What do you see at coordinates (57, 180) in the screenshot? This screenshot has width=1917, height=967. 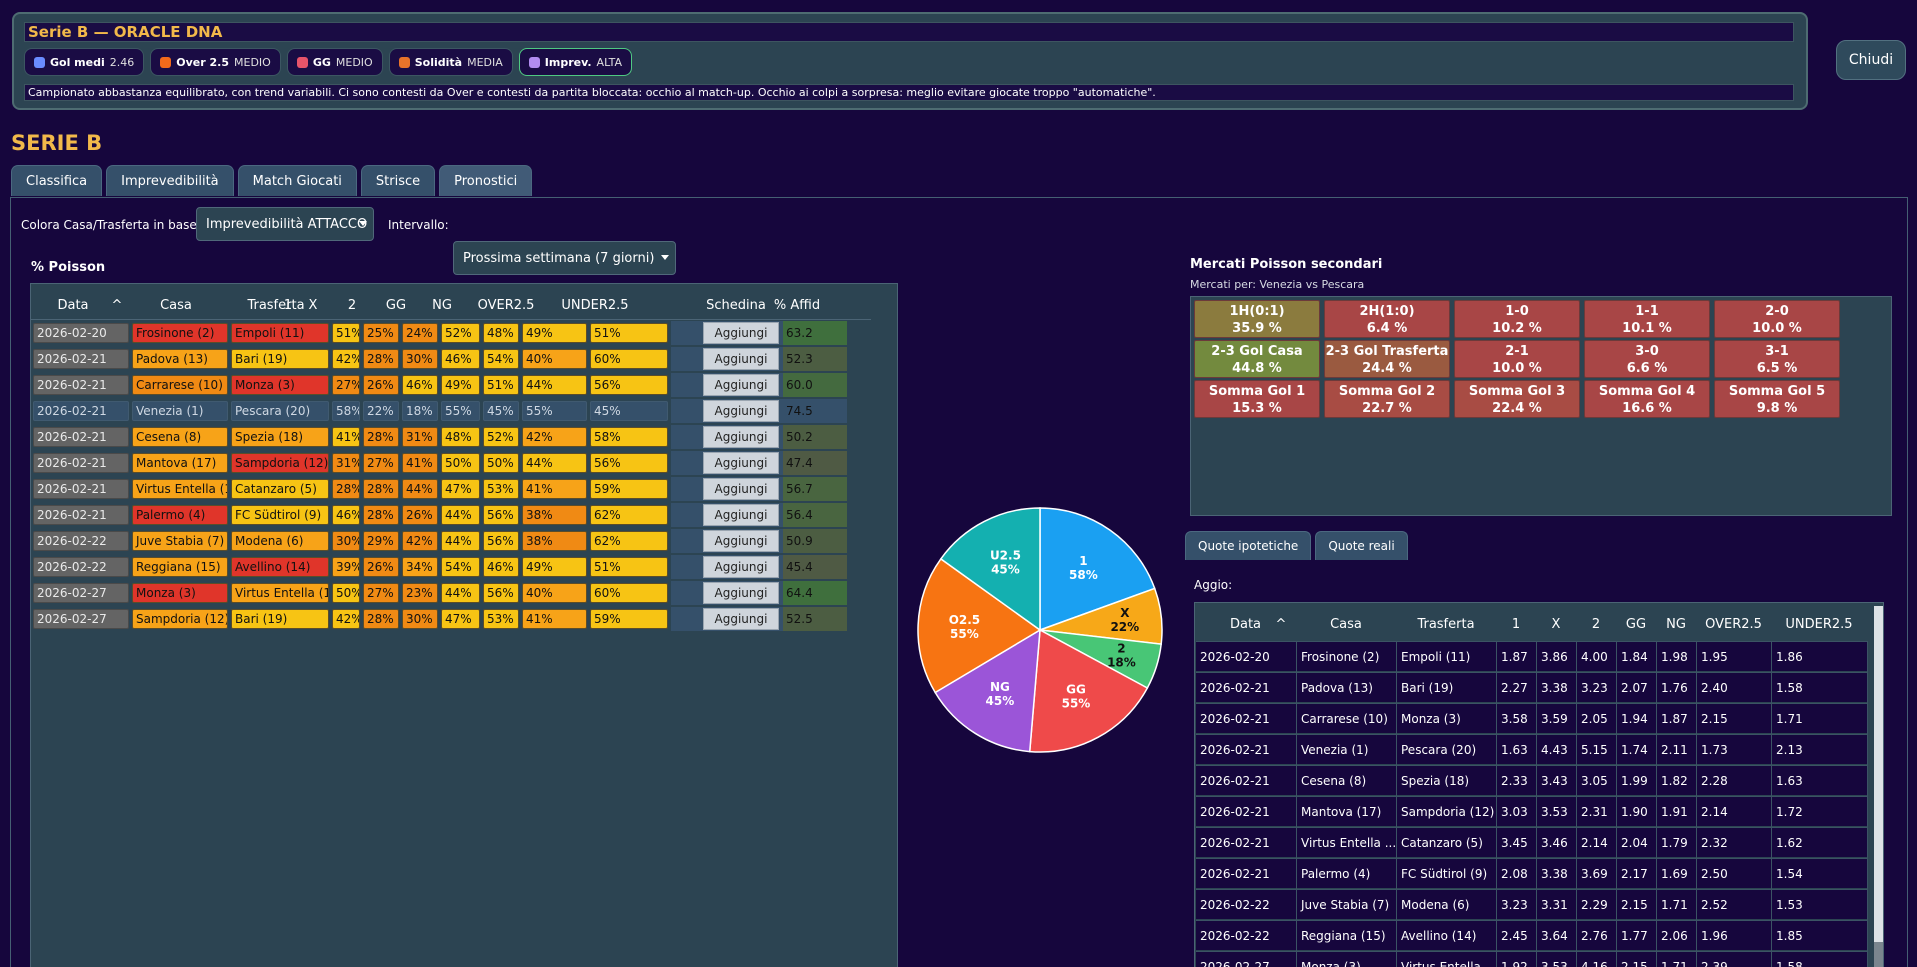 I see `tab-classifica: Classifica` at bounding box center [57, 180].